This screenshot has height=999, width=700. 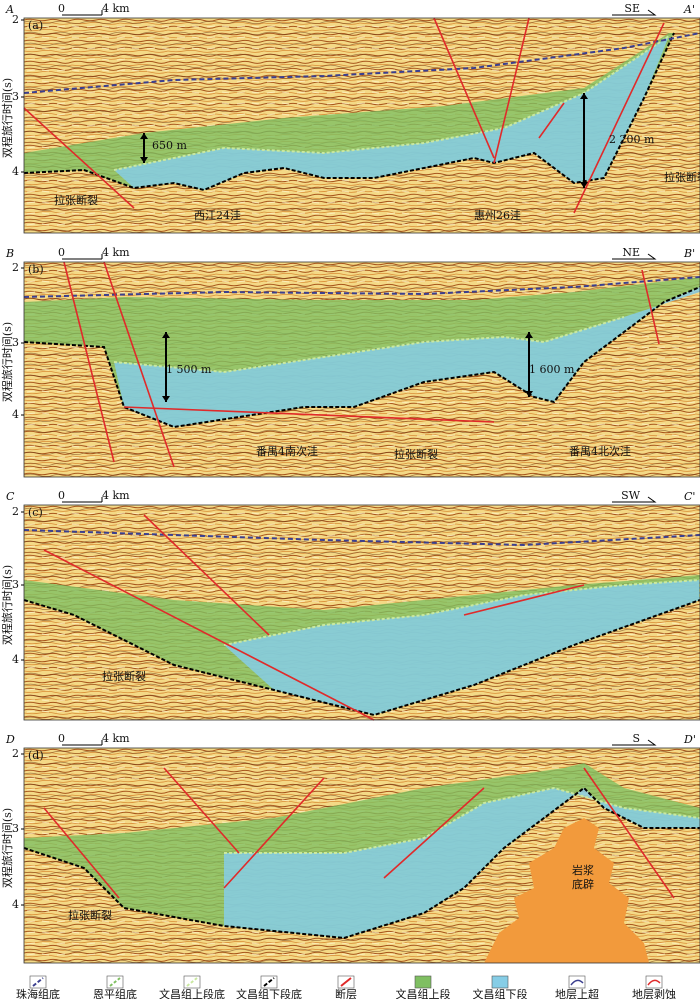 What do you see at coordinates (689, 739) in the screenshot?
I see `section-end: D'` at bounding box center [689, 739].